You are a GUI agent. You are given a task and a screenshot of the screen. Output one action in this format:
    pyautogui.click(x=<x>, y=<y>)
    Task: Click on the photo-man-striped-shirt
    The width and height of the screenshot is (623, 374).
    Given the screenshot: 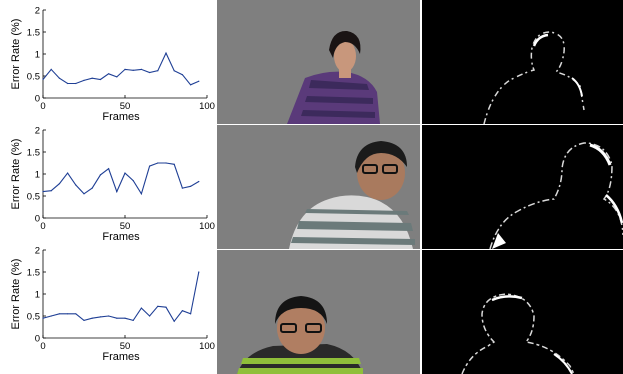 What is the action you would take?
    pyautogui.click(x=318, y=187)
    